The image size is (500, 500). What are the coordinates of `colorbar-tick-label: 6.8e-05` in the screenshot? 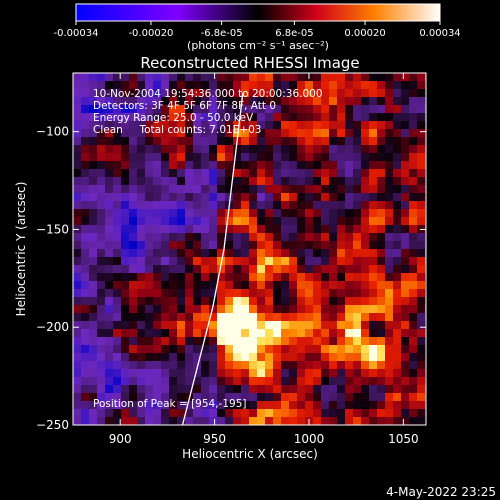 It's located at (294, 33).